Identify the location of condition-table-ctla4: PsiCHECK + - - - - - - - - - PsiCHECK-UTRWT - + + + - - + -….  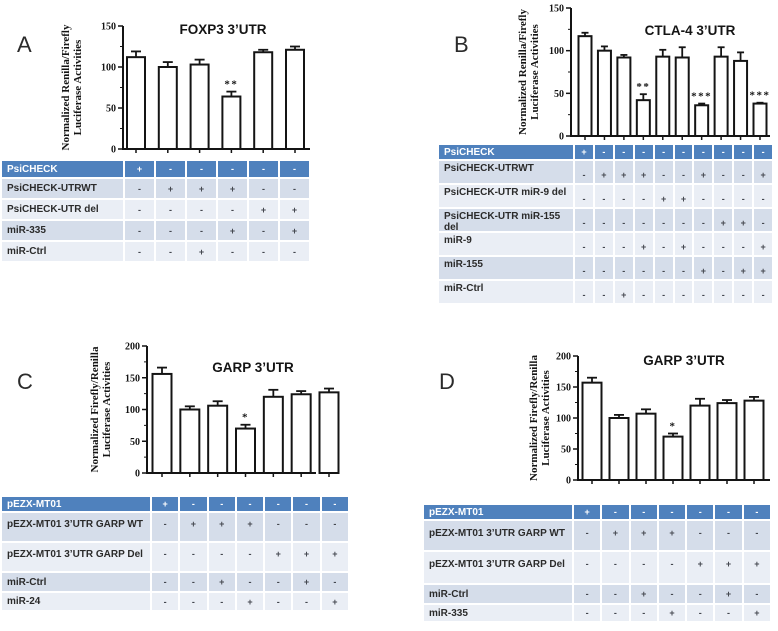
(607, 225).